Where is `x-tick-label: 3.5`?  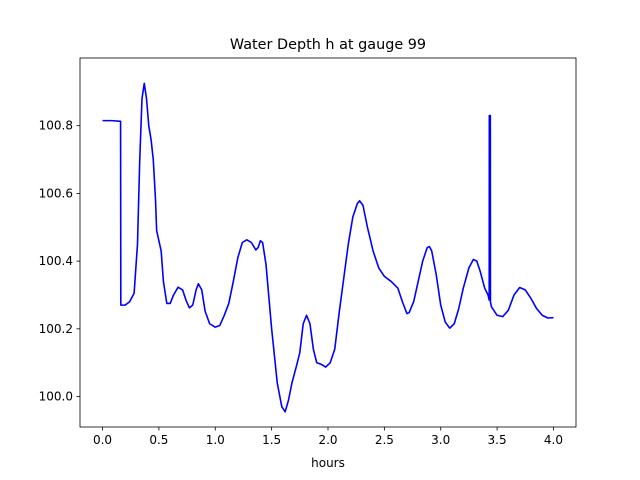 x-tick-label: 3.5 is located at coordinates (497, 440).